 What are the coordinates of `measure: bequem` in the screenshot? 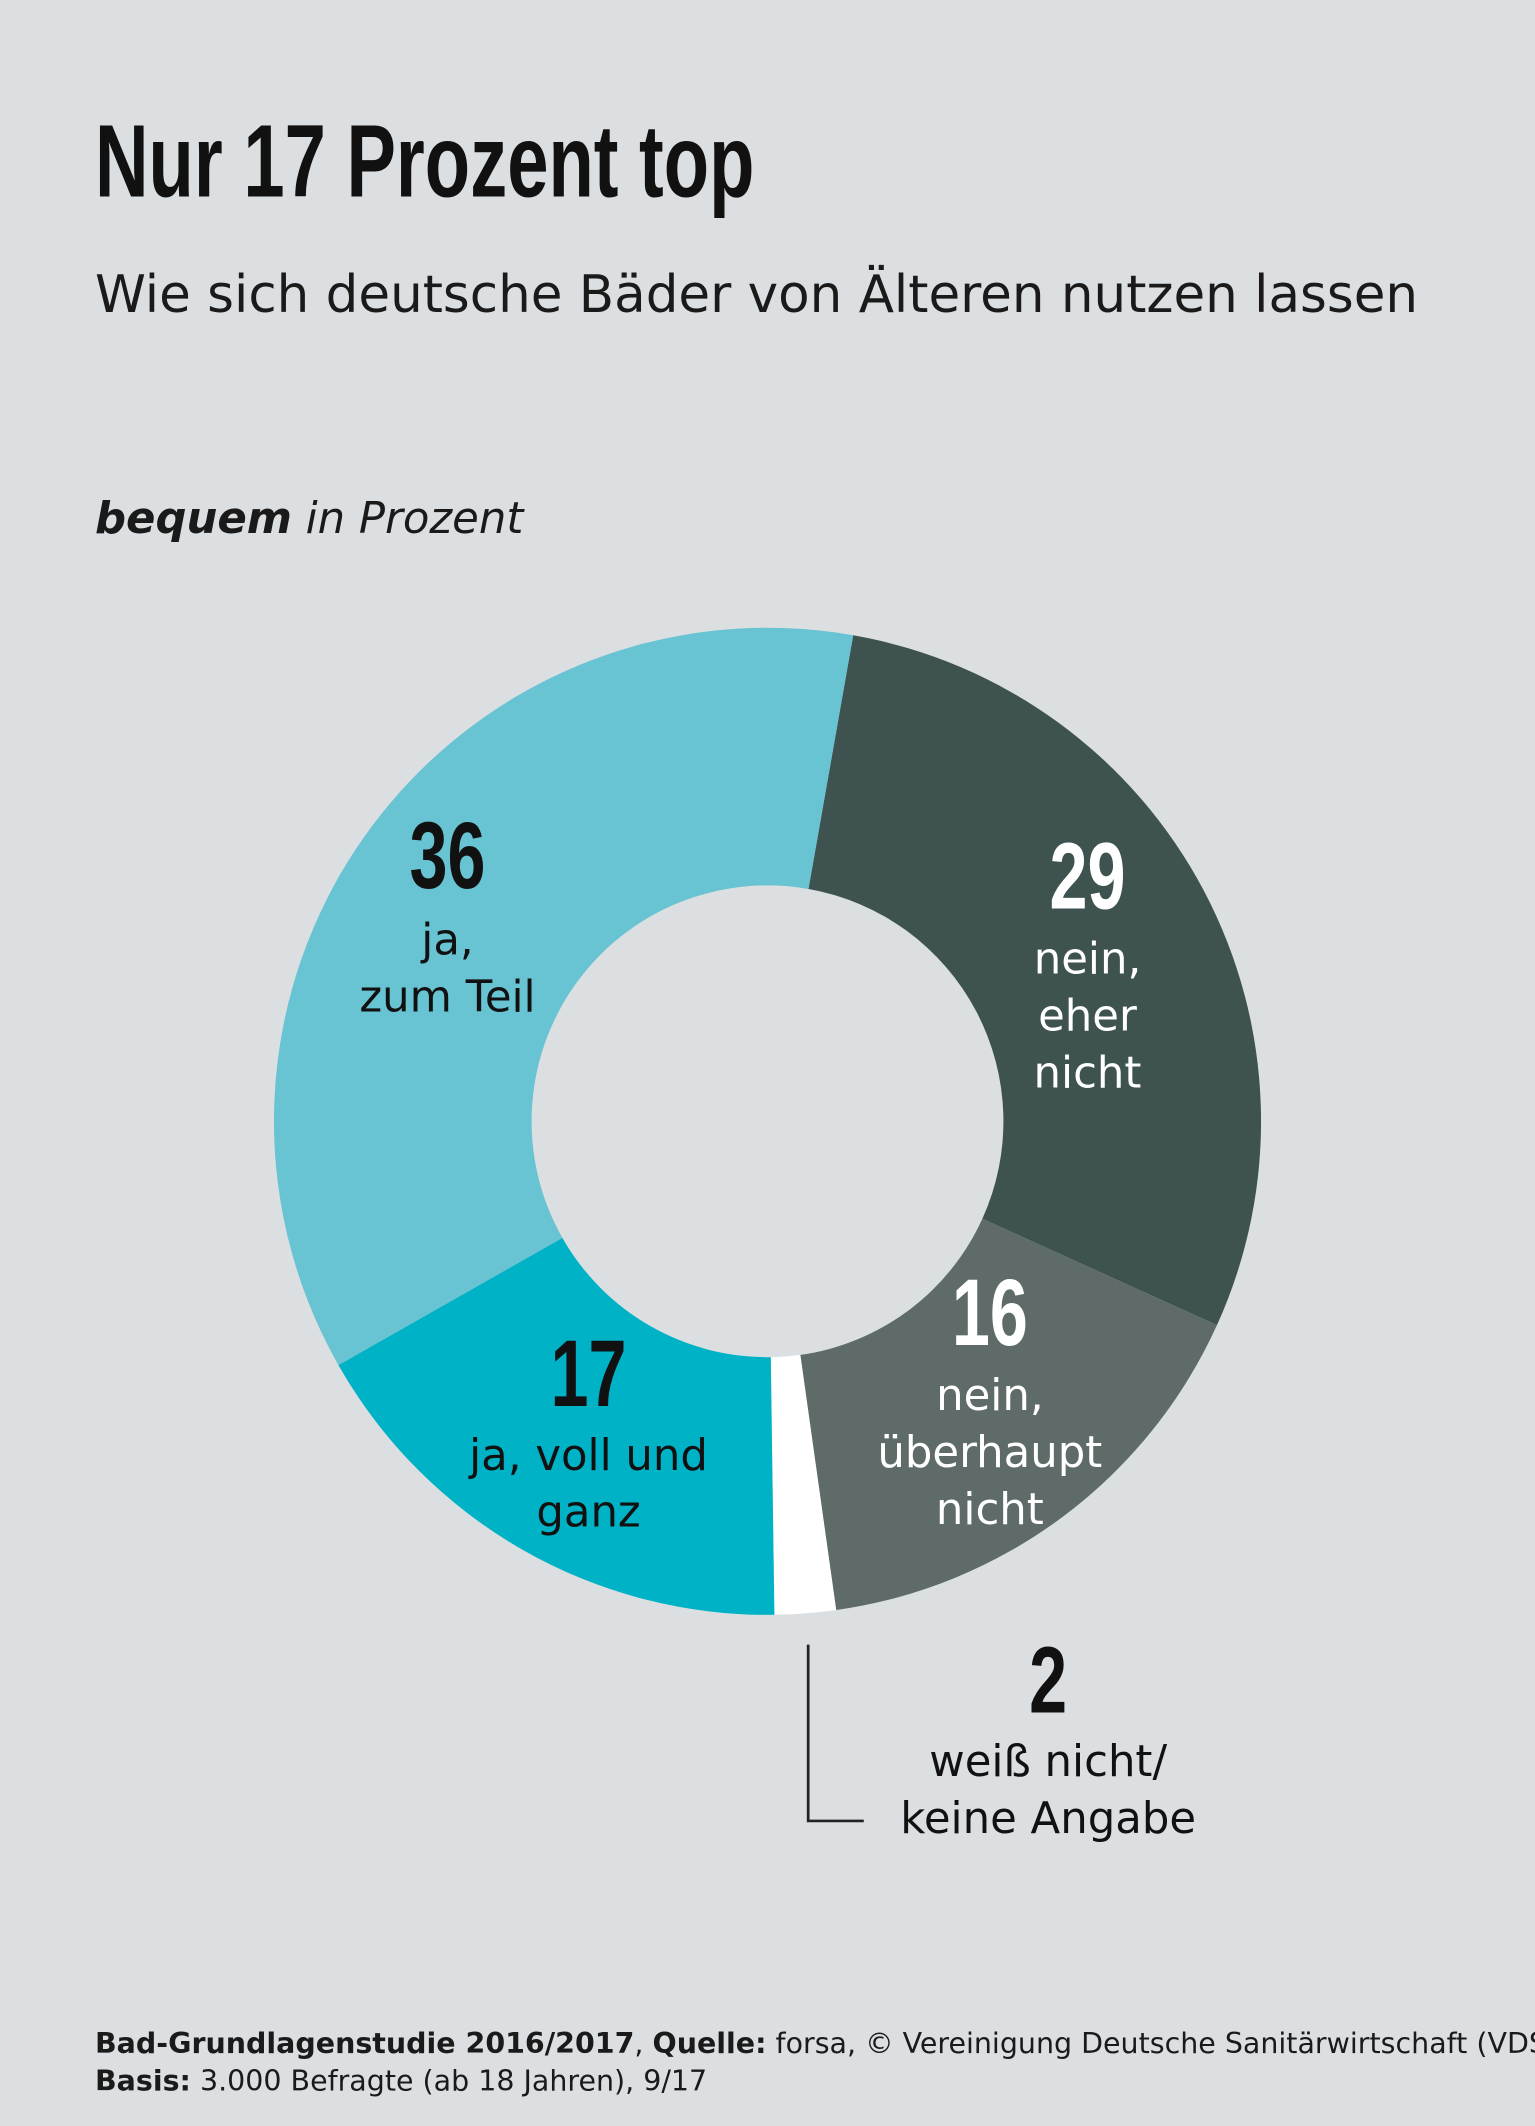 It's located at (193, 519).